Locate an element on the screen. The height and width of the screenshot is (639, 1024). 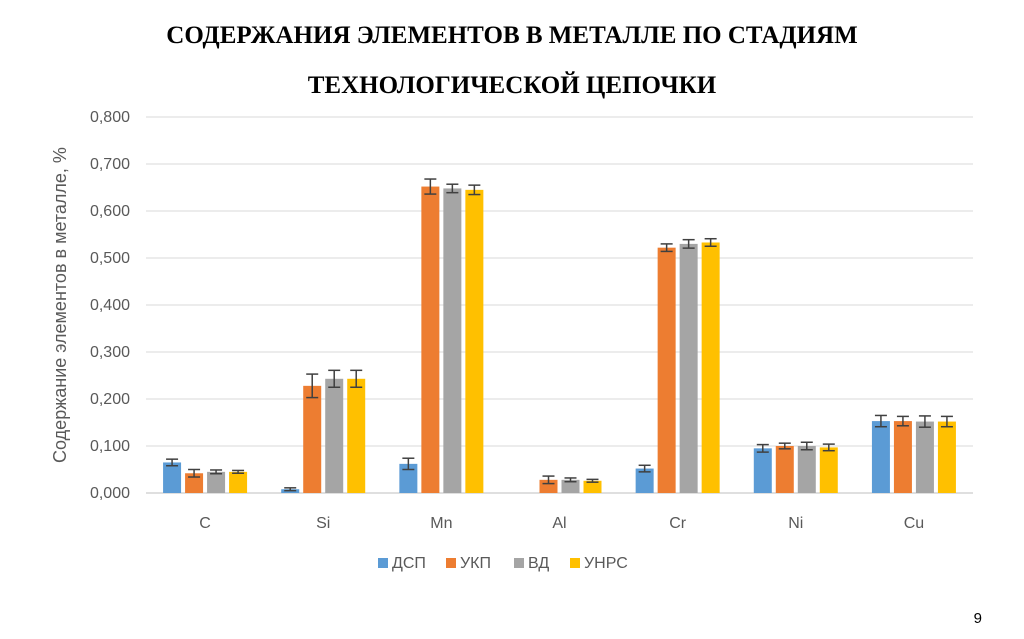
y-tick-label: 0,100 is located at coordinates (110, 446).